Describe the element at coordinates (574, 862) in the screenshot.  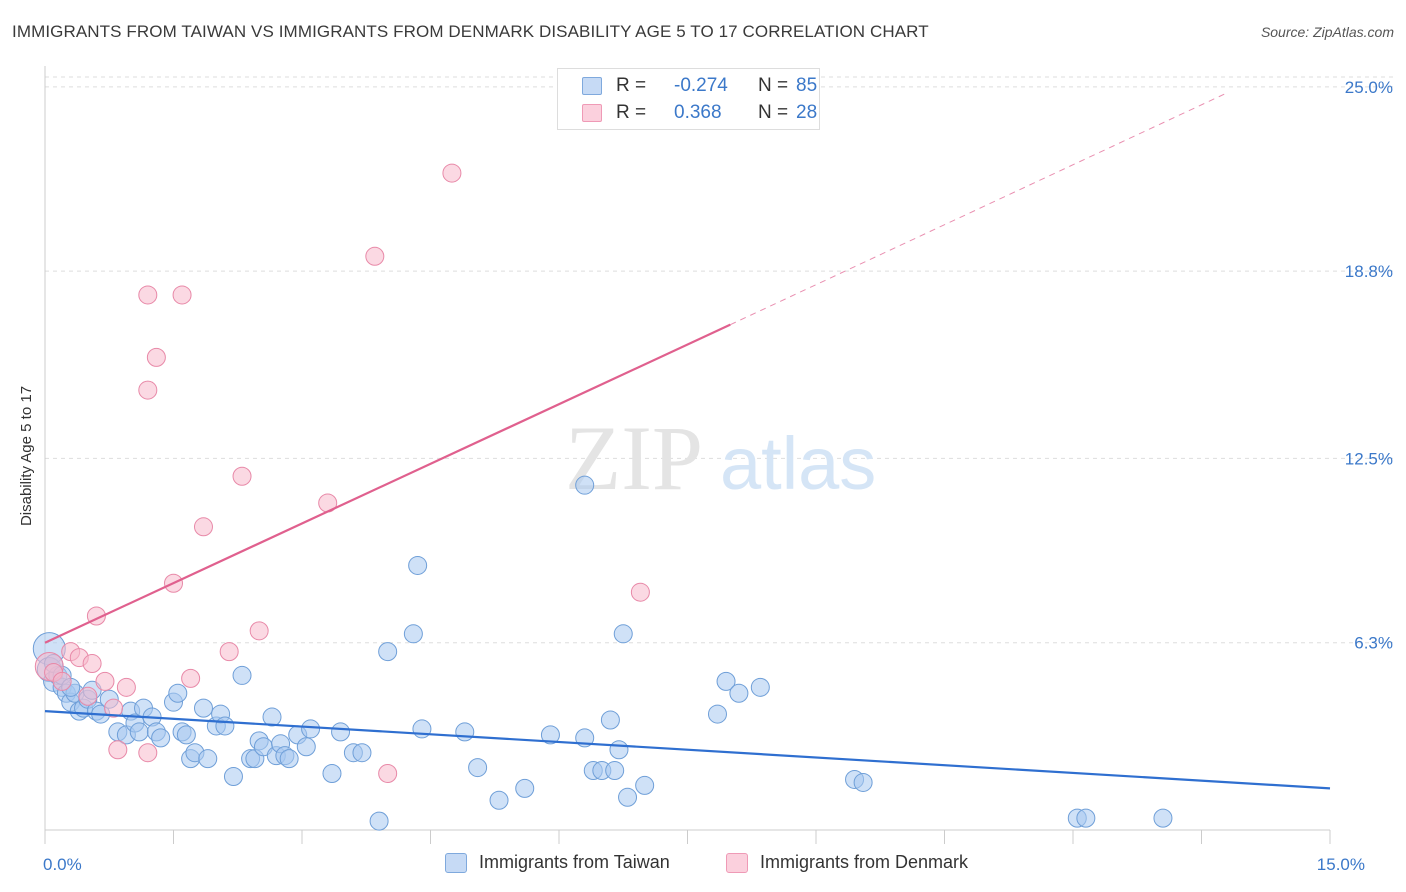
I see `legend-label-taiwan: Immigrants from Taiwan` at that location.